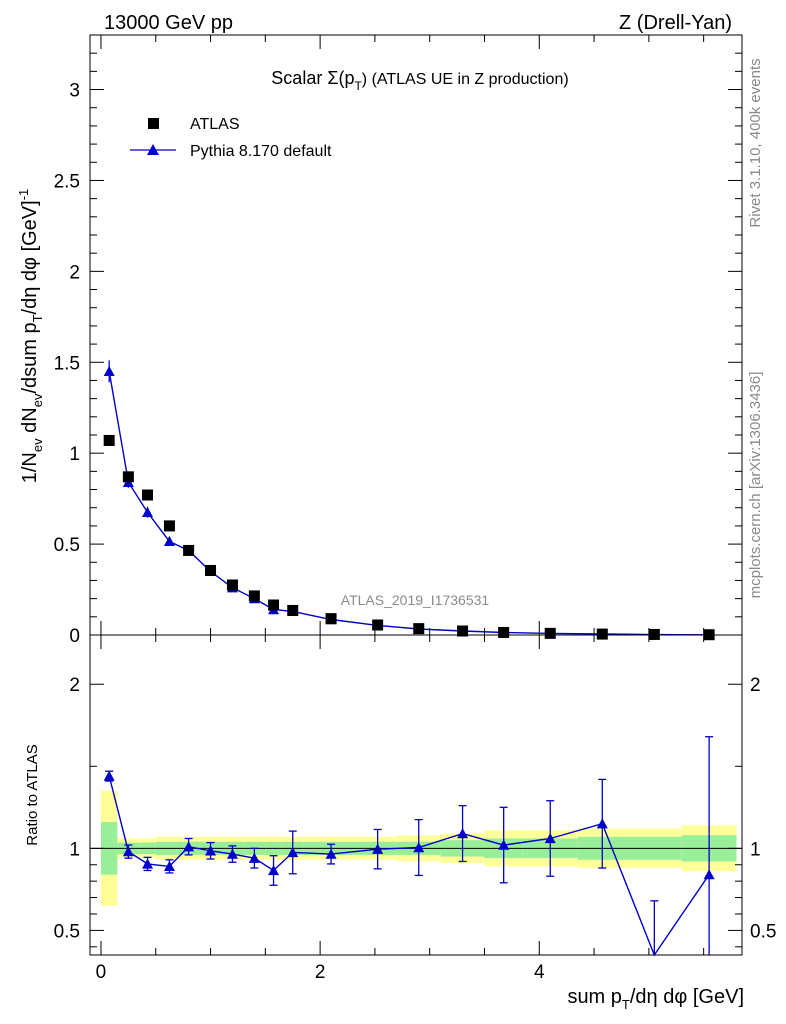 The width and height of the screenshot is (786, 1024). Describe the element at coordinates (74, 272) in the screenshot. I see `main-y-tick-label: 2` at that location.